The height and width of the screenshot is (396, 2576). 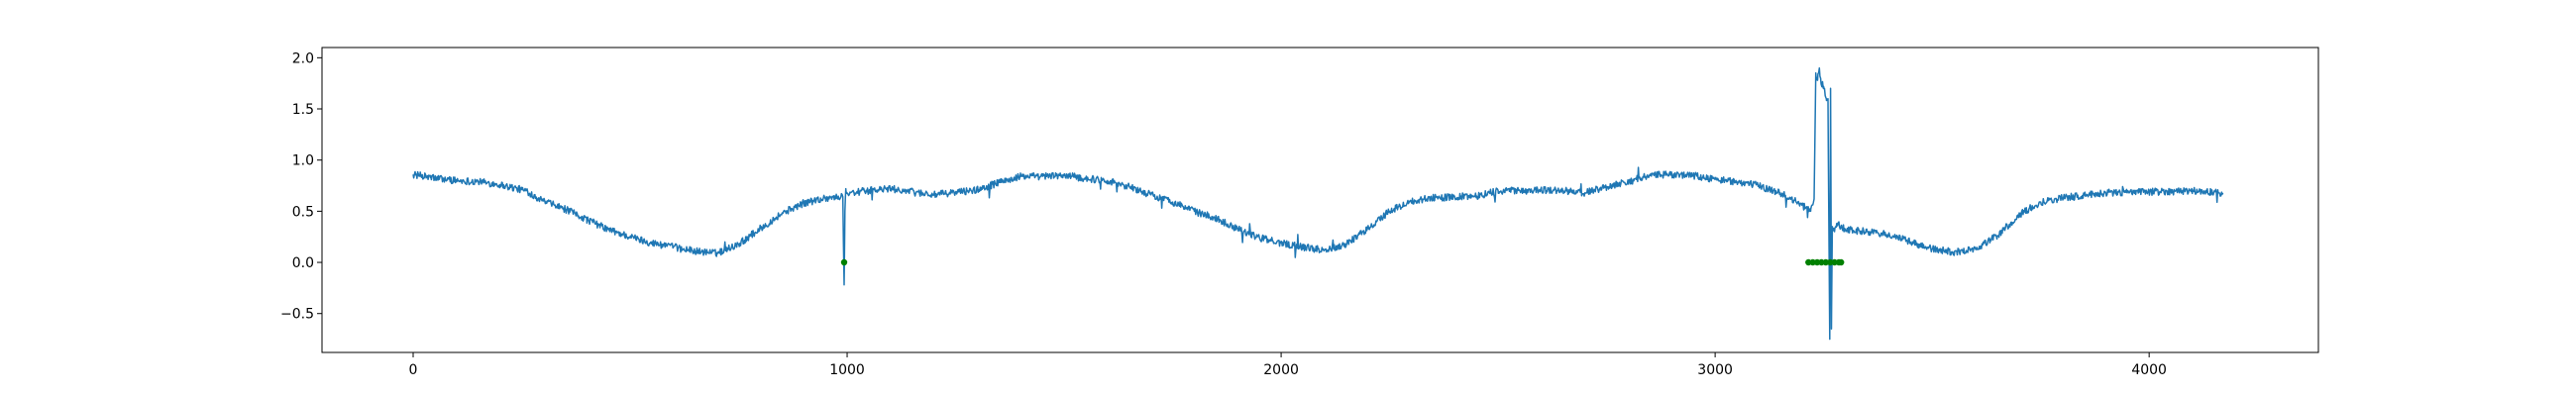 I want to click on y-tick-label: 1.5, so click(x=303, y=110).